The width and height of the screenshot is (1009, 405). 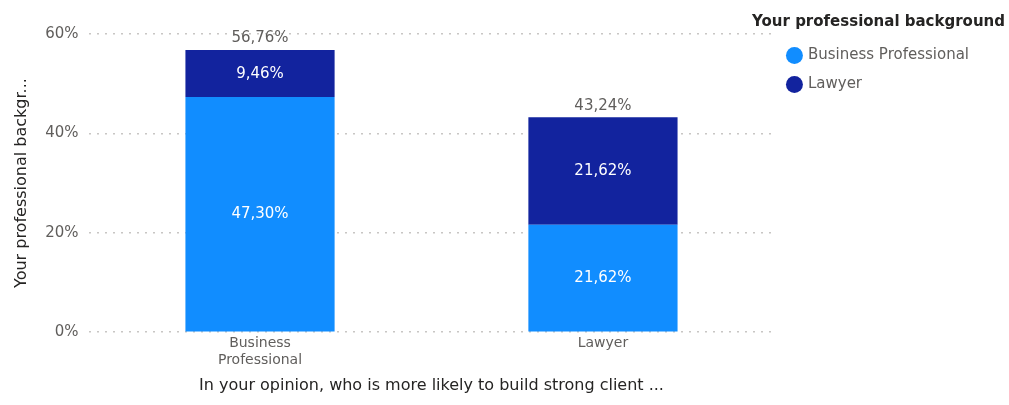 I want to click on y-tick-label: 0%, so click(x=66, y=331).